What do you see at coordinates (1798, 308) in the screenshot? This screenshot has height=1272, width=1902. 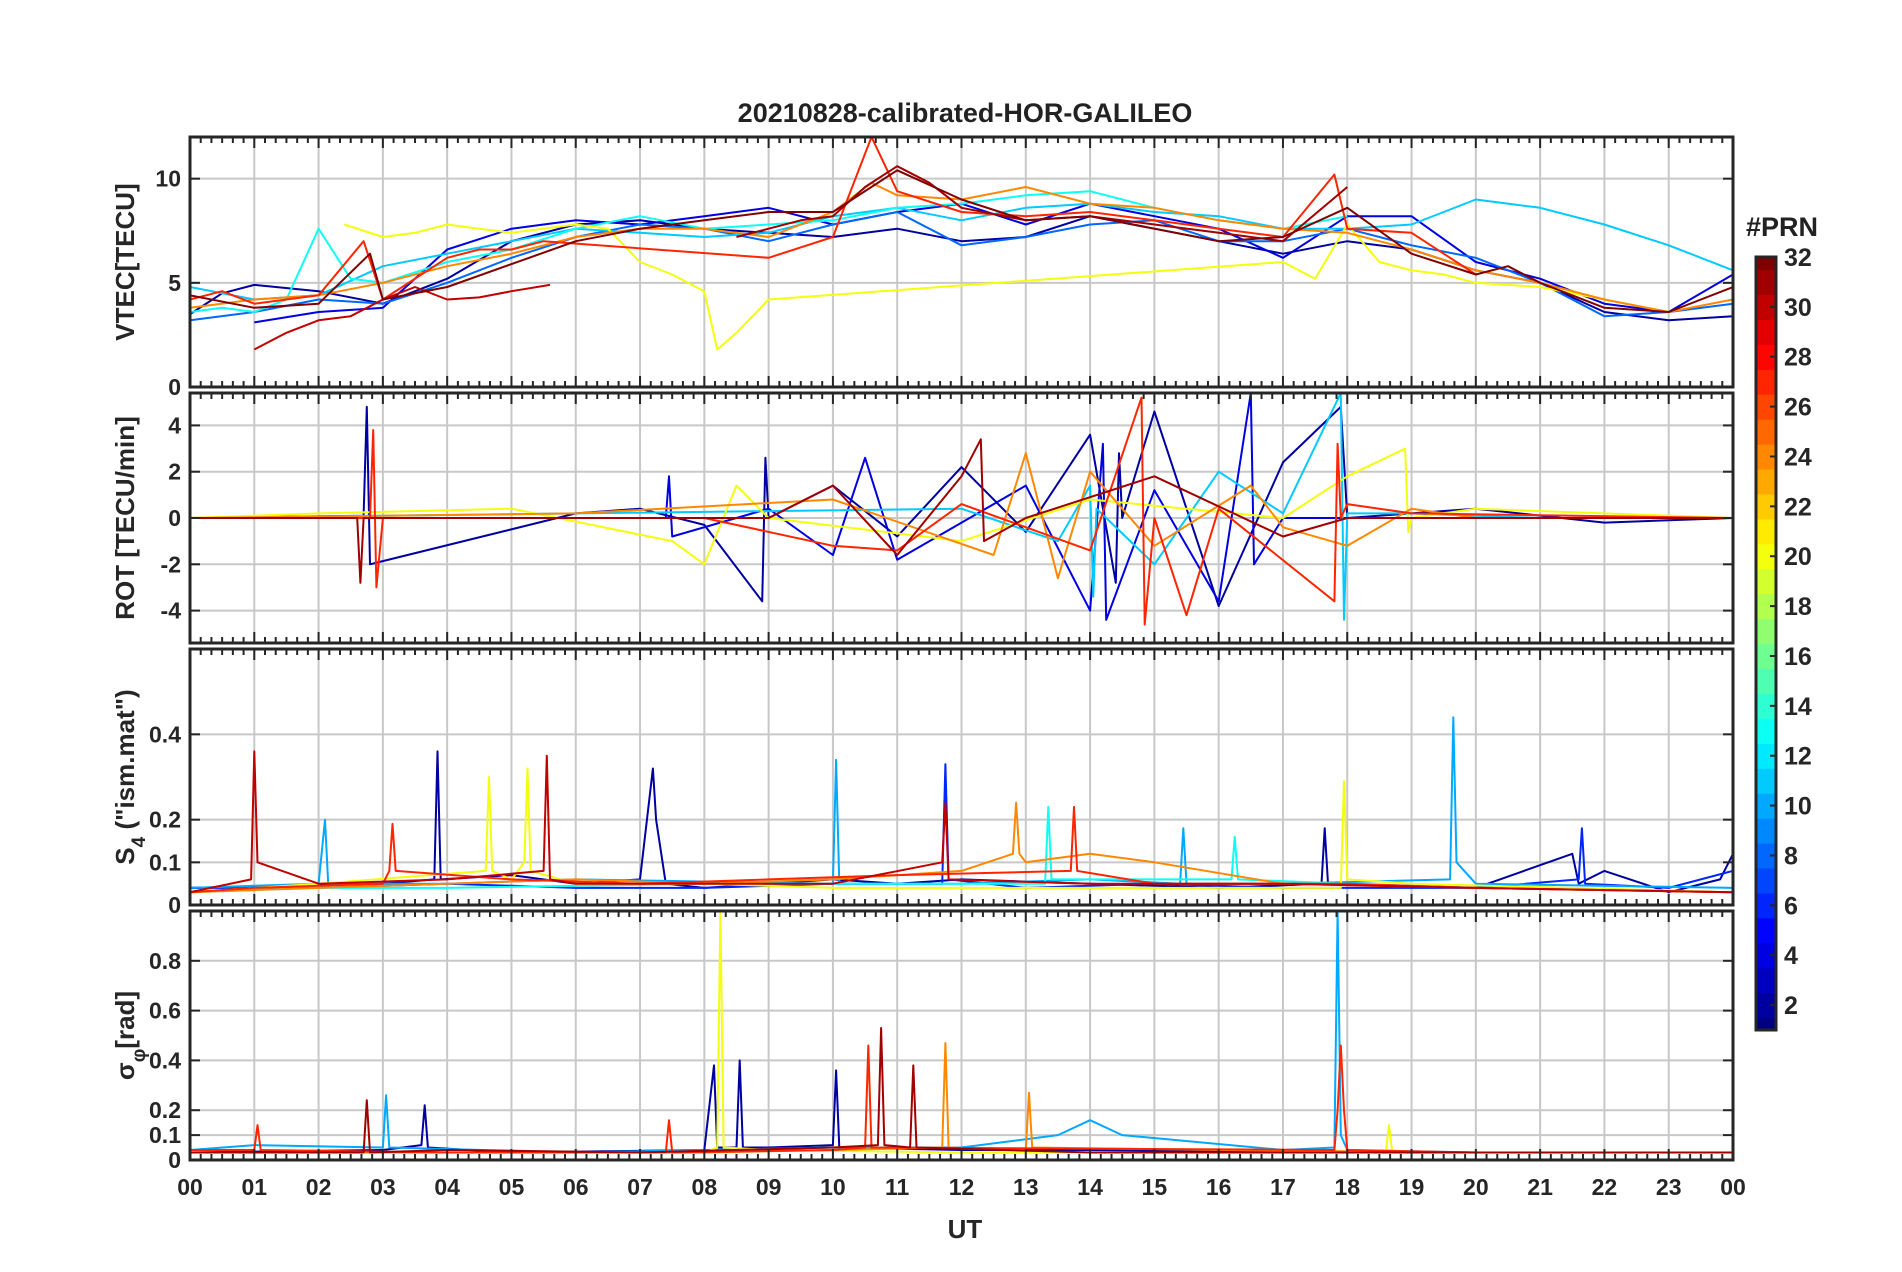 I see `colorbar-tick-label: 30` at bounding box center [1798, 308].